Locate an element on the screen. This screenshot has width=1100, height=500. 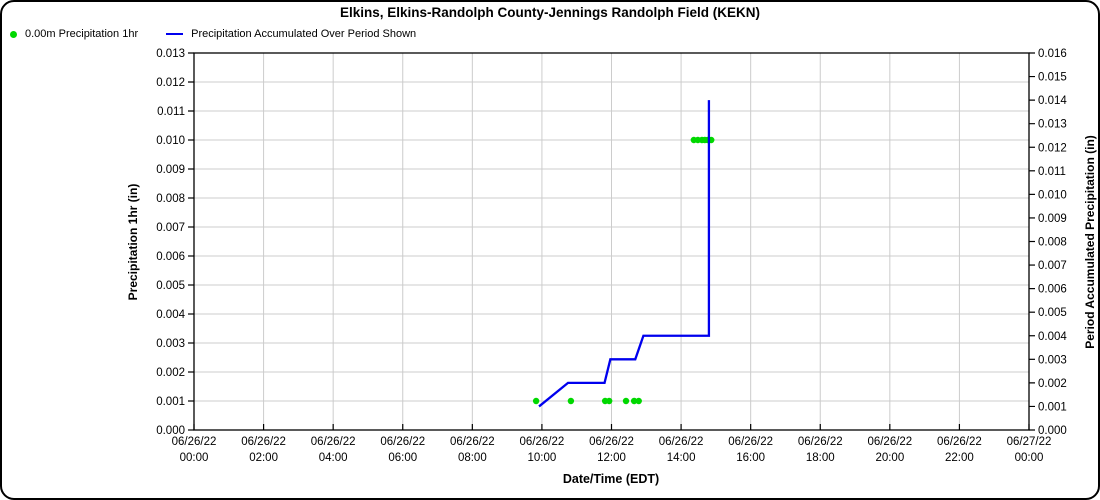
legend-item-precip-1hr: 0.00m Precipitation 1hr is located at coordinates (74, 34).